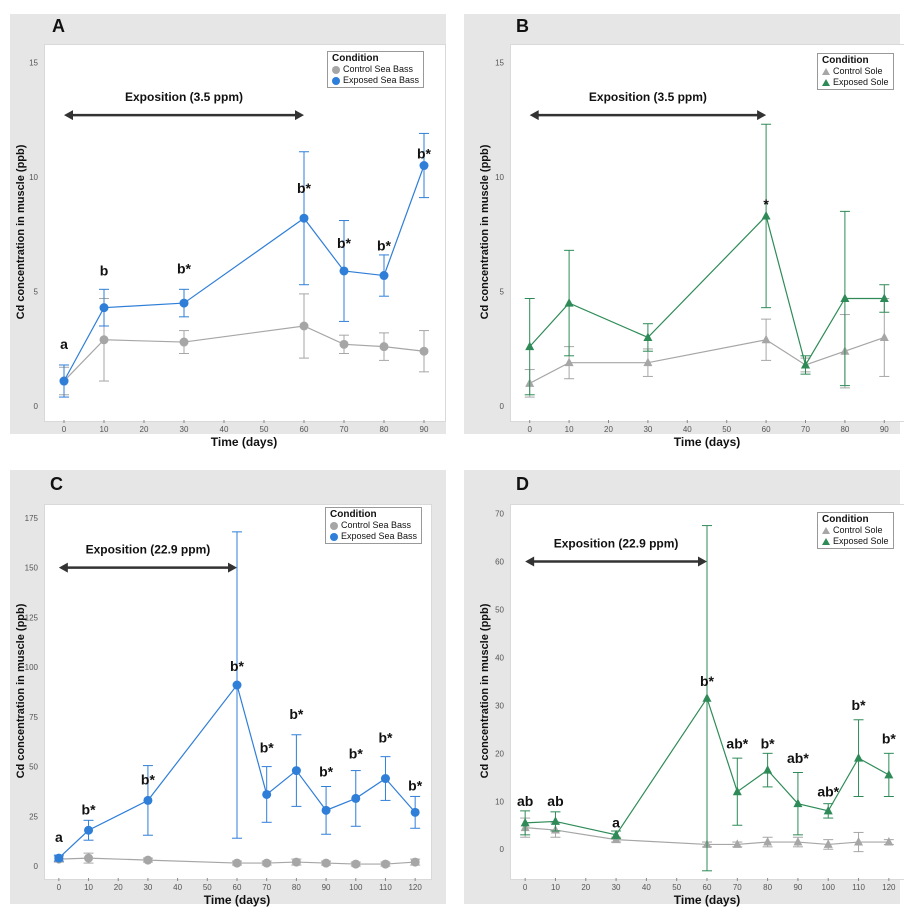  I want to click on exposed-series-line, so click(707, 766).